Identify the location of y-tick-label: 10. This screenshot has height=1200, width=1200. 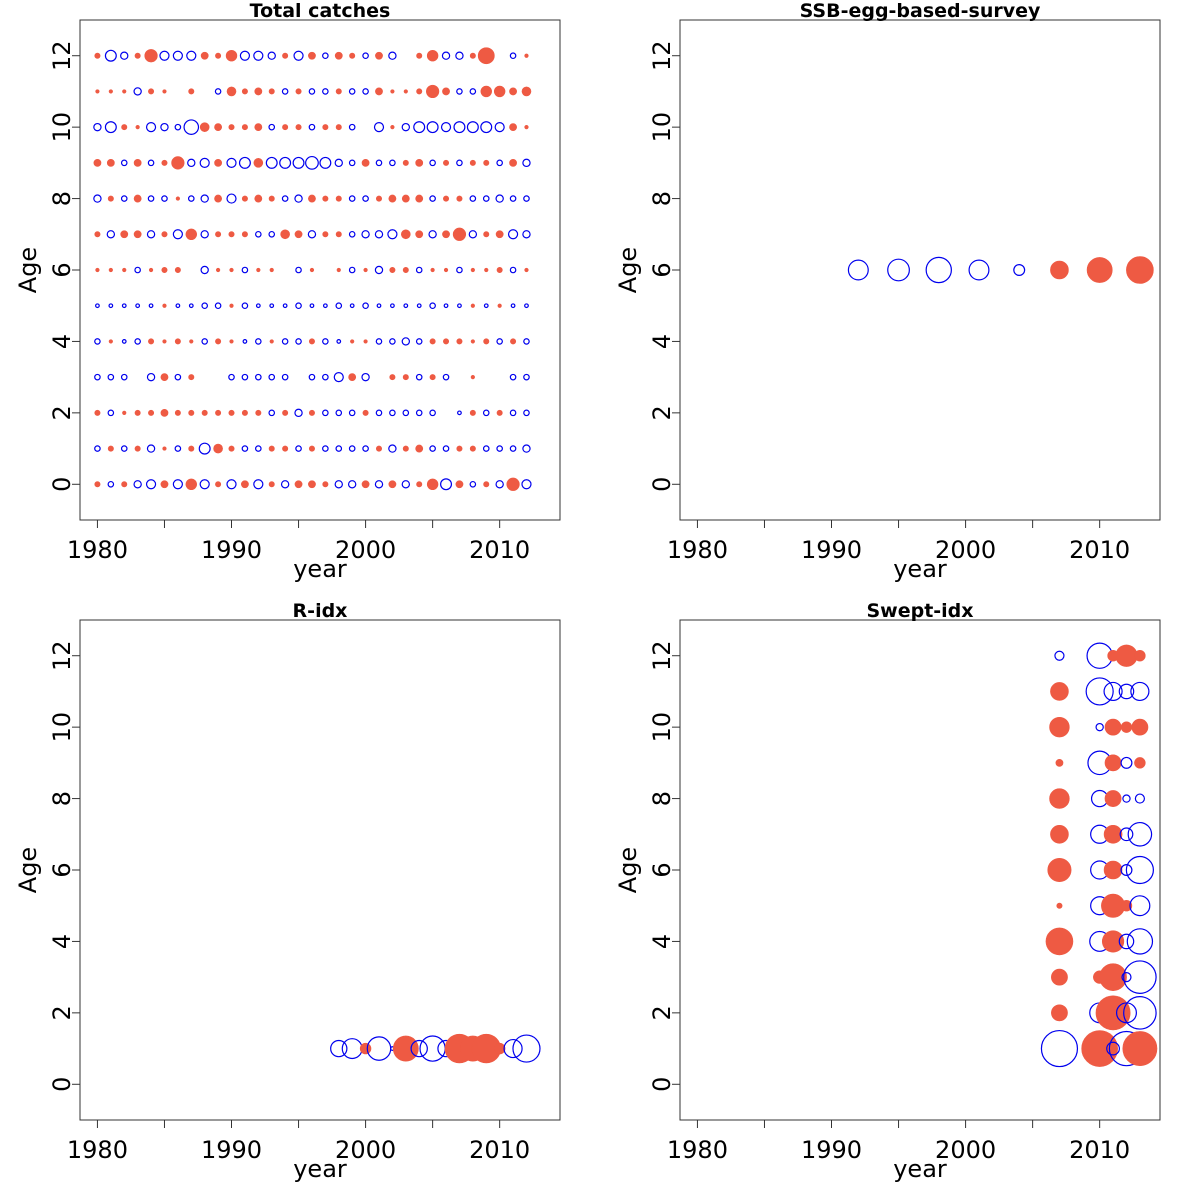
(62, 727).